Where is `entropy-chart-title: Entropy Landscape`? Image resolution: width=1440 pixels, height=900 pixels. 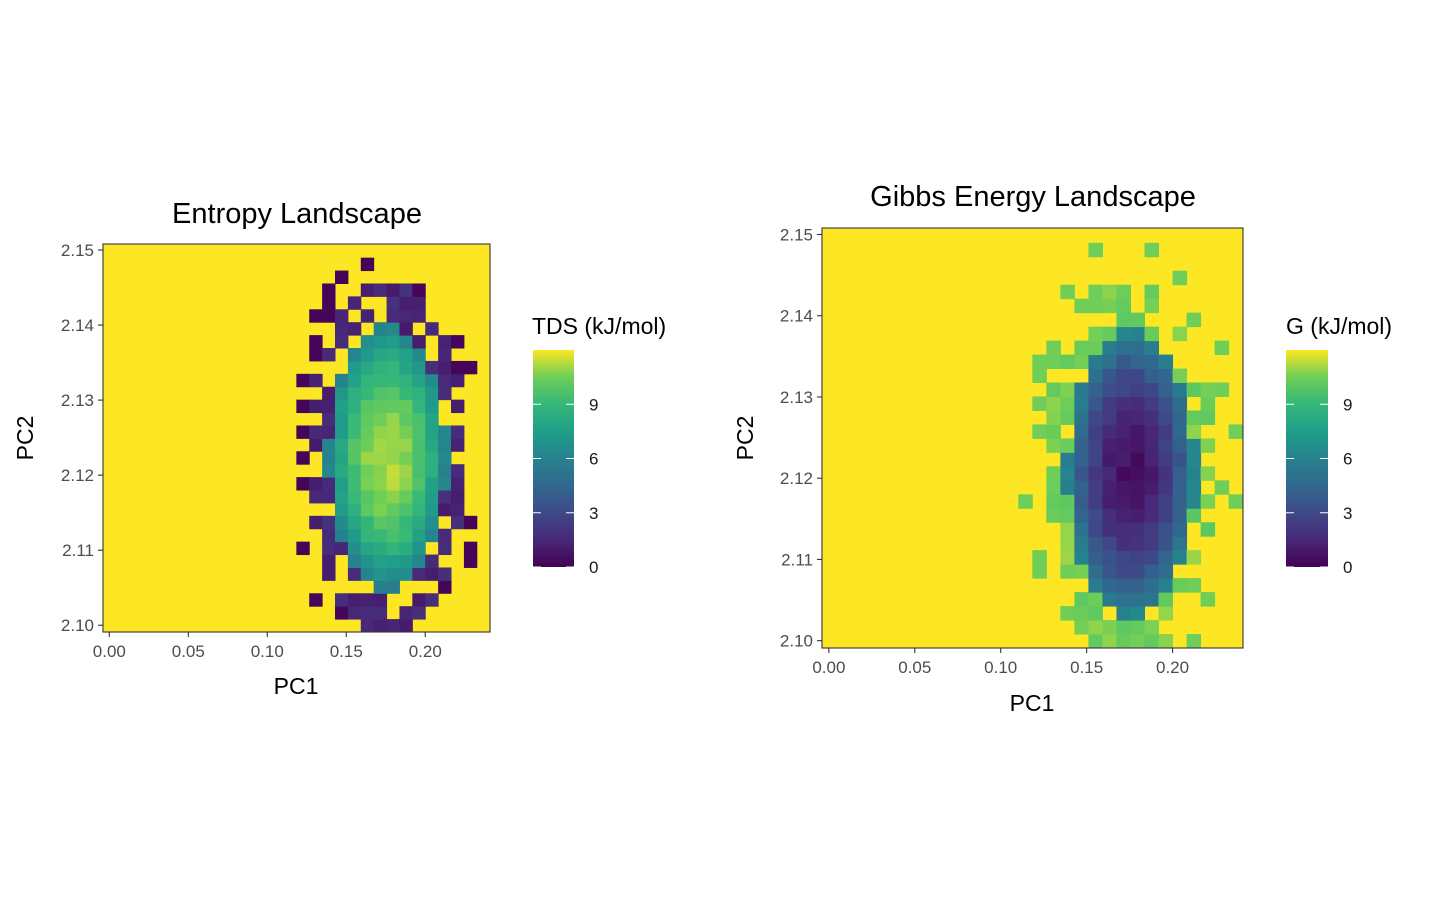 entropy-chart-title: Entropy Landscape is located at coordinates (297, 214).